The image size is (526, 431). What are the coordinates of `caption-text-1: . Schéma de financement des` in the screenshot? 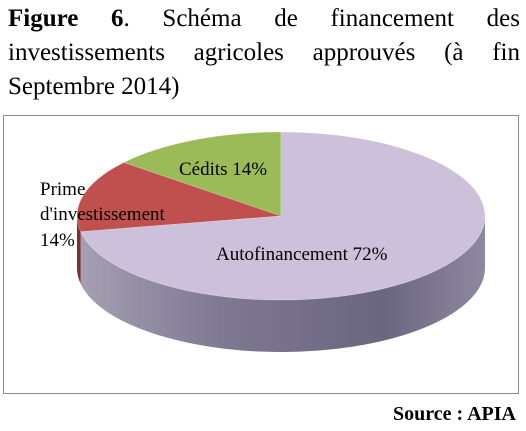 It's located at (321, 18).